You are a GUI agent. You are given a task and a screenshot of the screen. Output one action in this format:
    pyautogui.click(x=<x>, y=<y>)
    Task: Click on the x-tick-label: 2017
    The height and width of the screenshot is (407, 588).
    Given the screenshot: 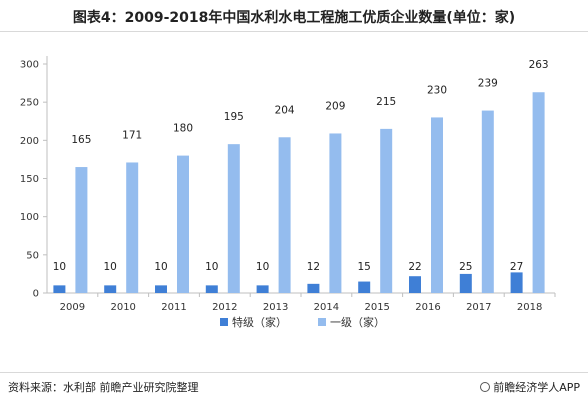 What is the action you would take?
    pyautogui.click(x=478, y=307)
    